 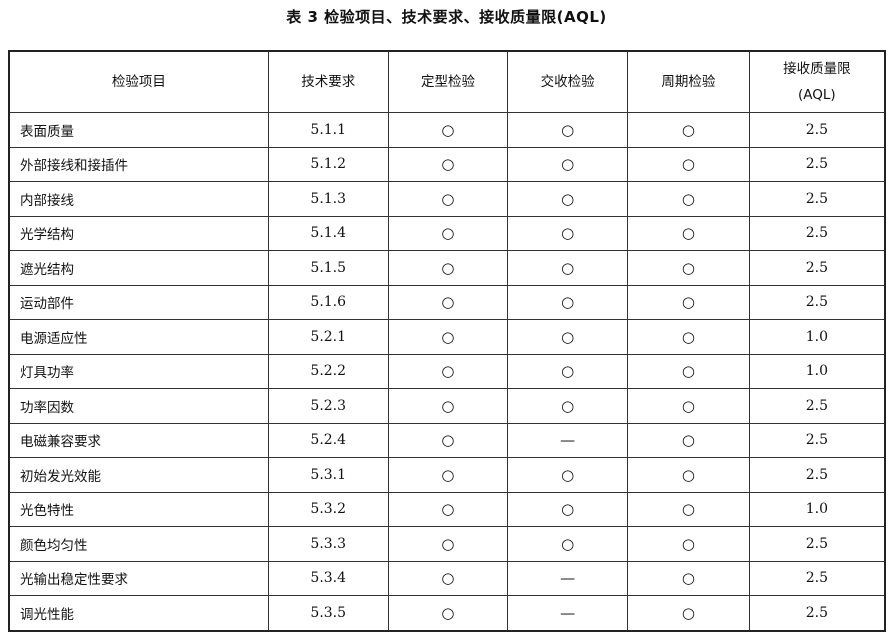 I want to click on table-row: 灯具功率 5.2.2 ○ ○ ○ 1.0, so click(x=447, y=371).